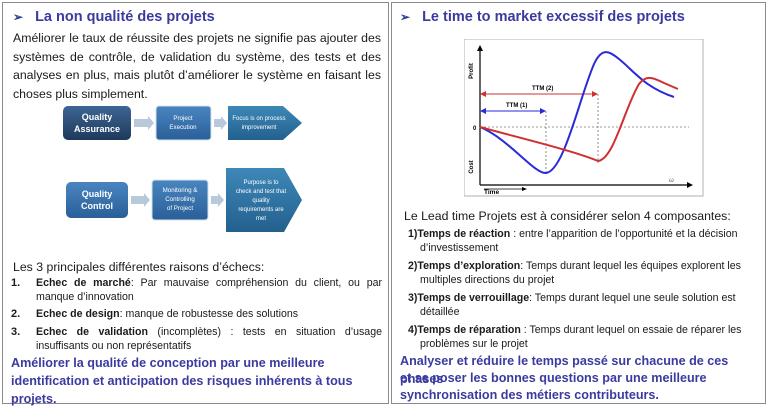 This screenshot has height=408, width=768. I want to click on reason-item-line2: manque d’innovation, so click(85, 297).